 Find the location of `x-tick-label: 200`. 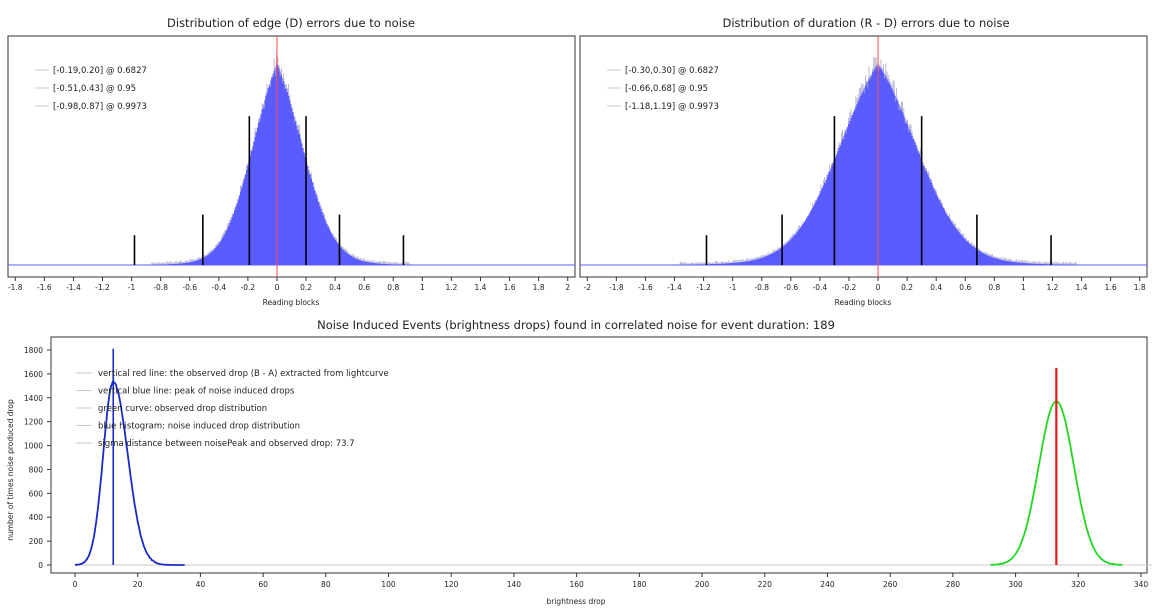

x-tick-label: 200 is located at coordinates (702, 584).